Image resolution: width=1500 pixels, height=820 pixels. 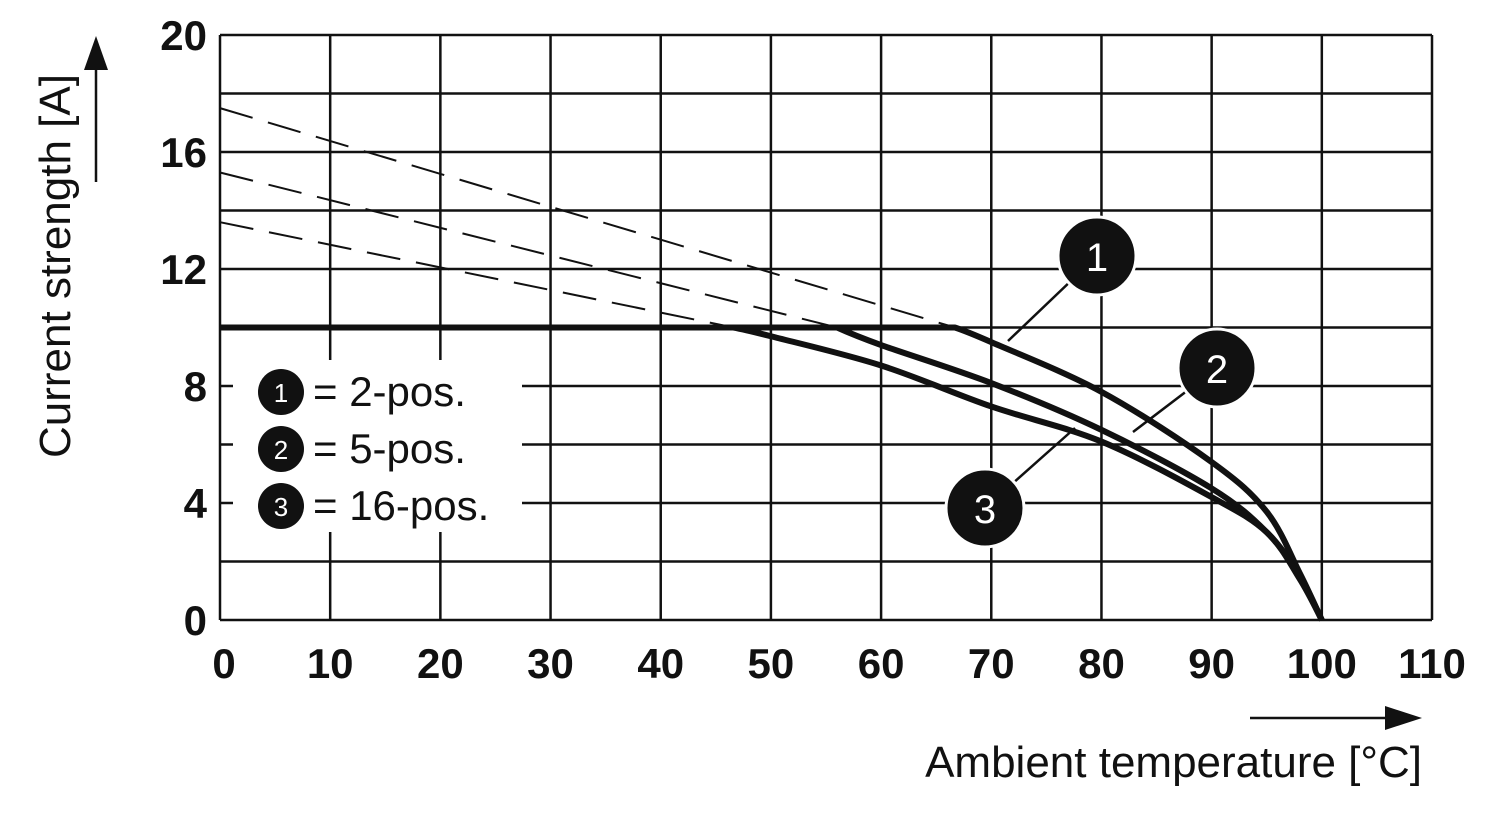 I want to click on callout-number-1: 1, so click(x=1097, y=258).